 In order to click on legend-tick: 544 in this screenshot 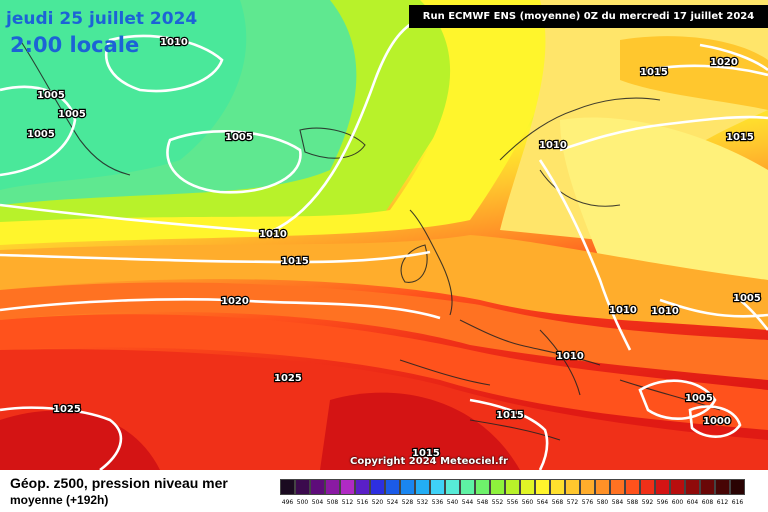, I will do `click(467, 502)`.